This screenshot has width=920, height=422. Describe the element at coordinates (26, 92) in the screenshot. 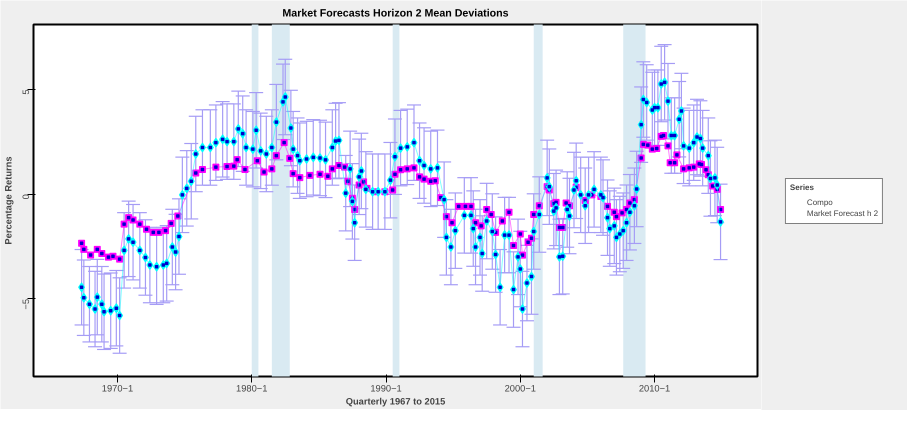

I see `y-tick-label: 5` at that location.